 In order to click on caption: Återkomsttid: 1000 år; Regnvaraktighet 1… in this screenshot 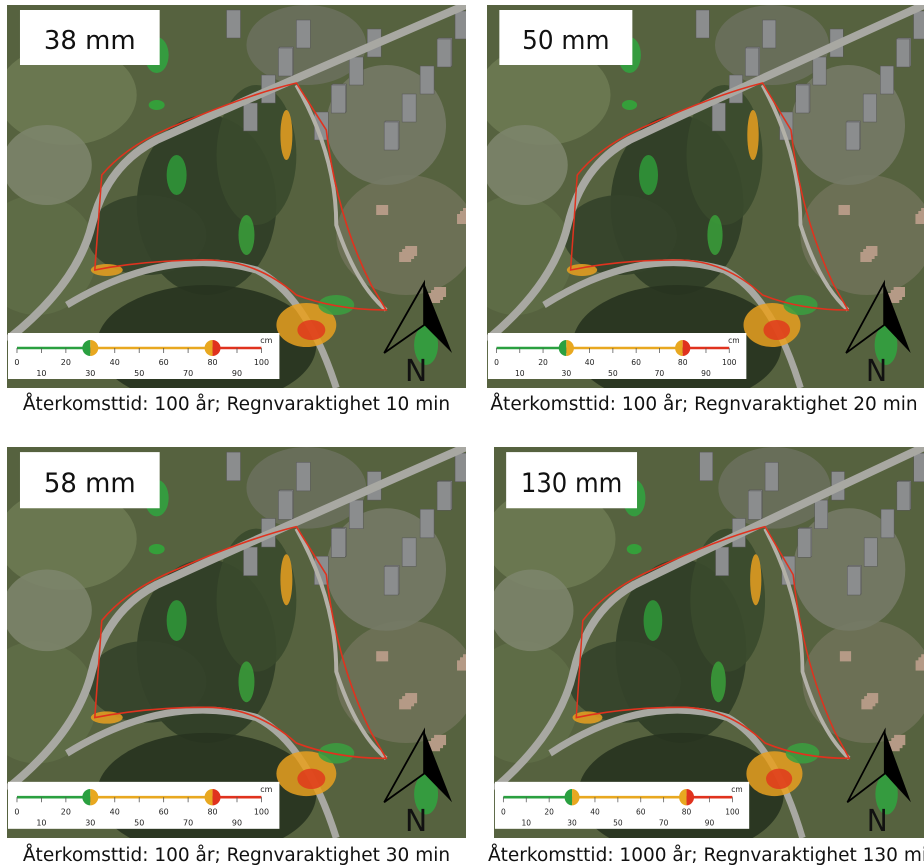, I will do `click(706, 855)`.